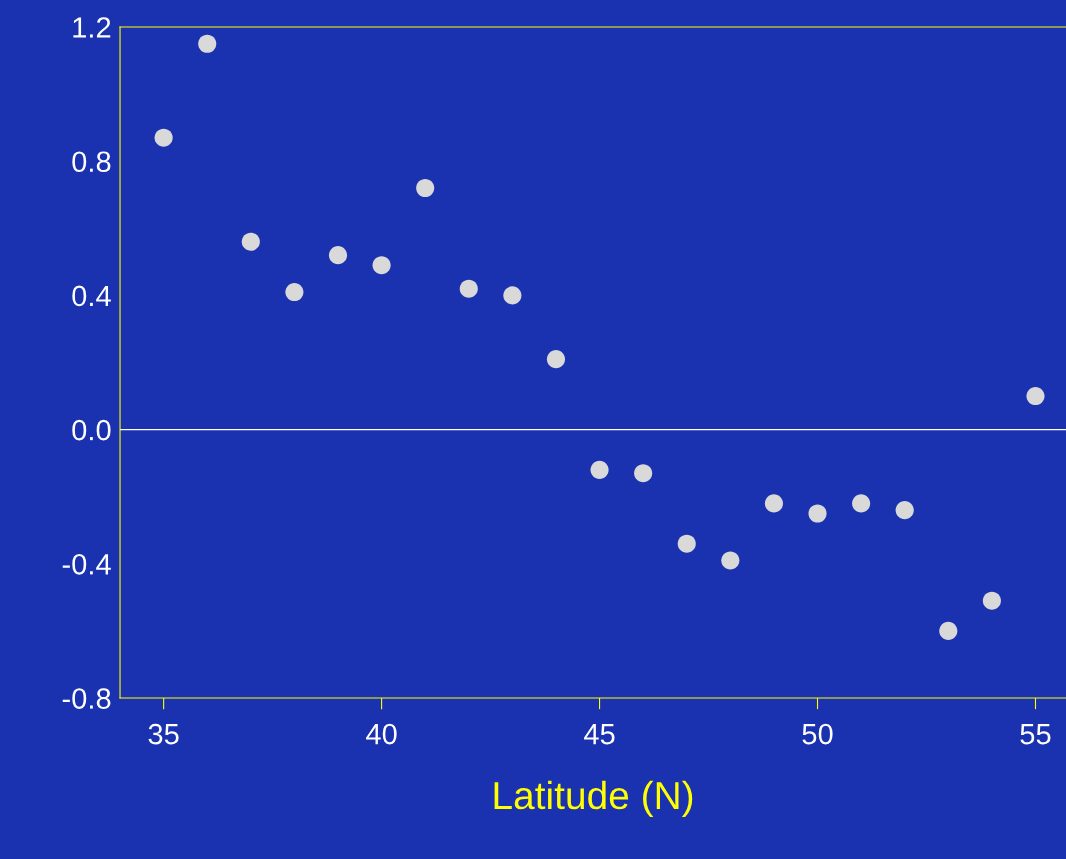 Image resolution: width=1066 pixels, height=859 pixels. What do you see at coordinates (163, 734) in the screenshot?
I see `x-tick-label: 35` at bounding box center [163, 734].